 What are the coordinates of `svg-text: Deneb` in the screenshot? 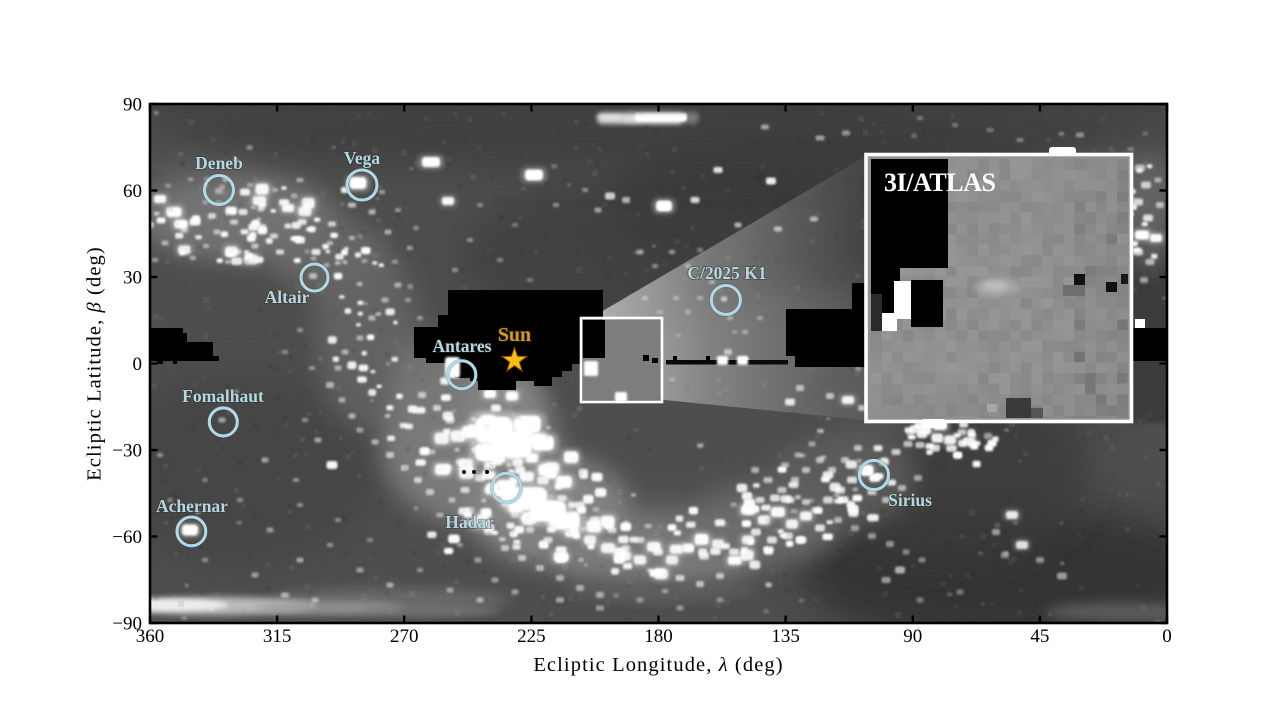 It's located at (219, 163).